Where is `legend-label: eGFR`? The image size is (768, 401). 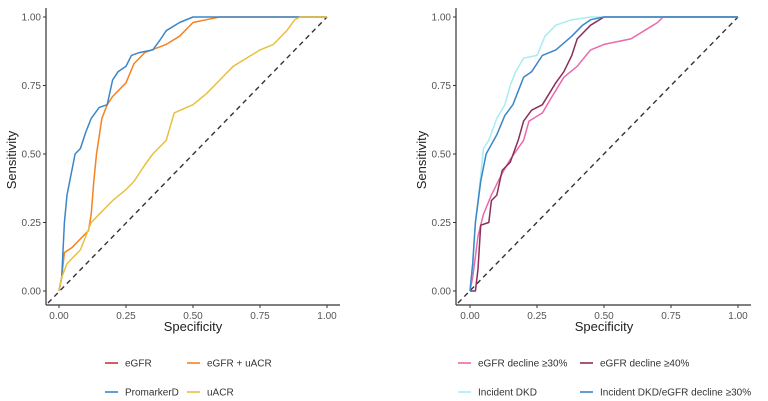
legend-label: eGFR is located at coordinates (138, 364).